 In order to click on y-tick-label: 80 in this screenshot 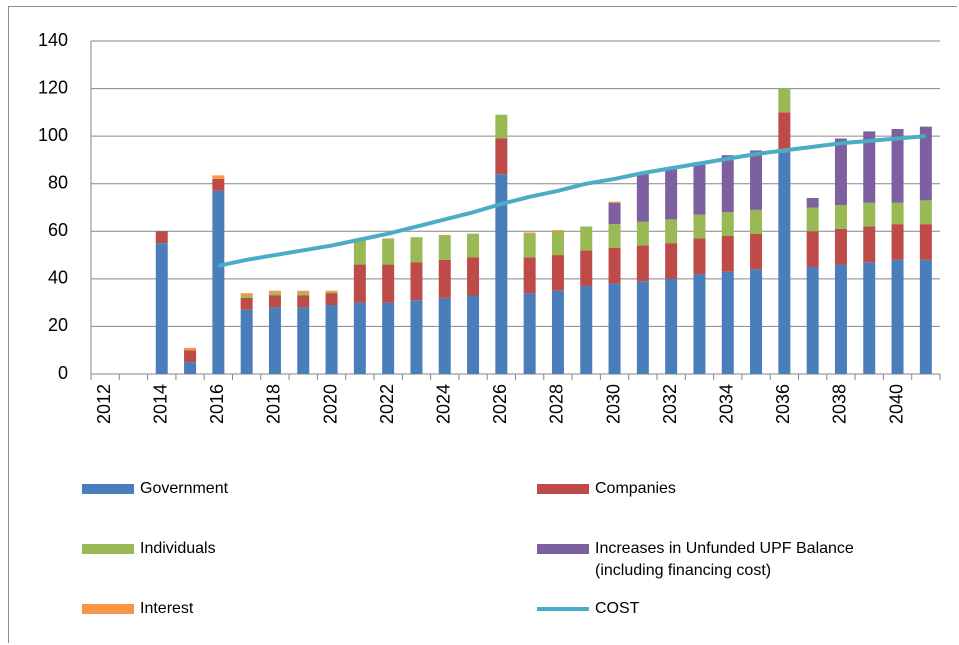, I will do `click(58, 182)`.